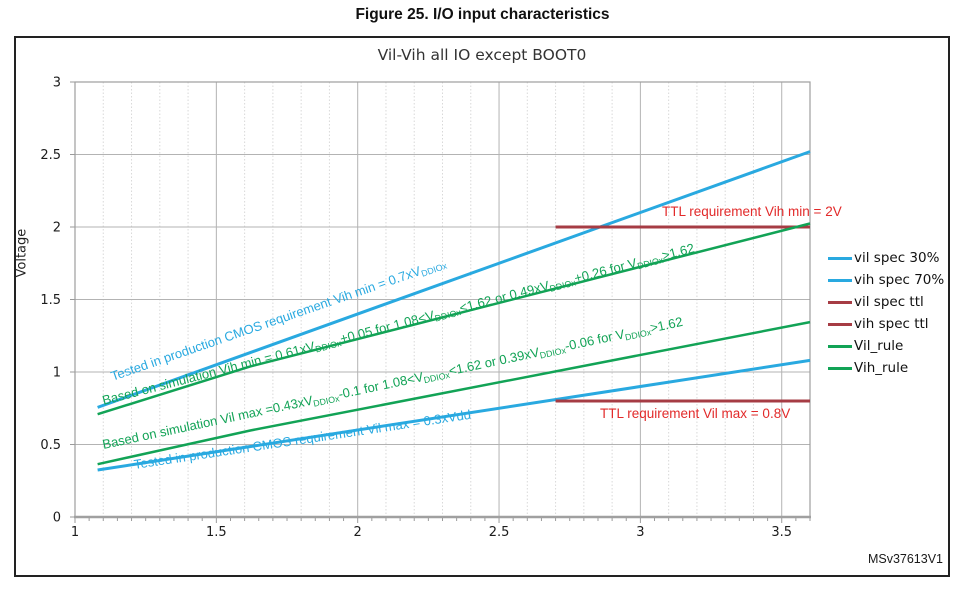 The image size is (965, 591). Describe the element at coordinates (891, 324) in the screenshot. I see `legend-label: vih spec ttl` at that location.